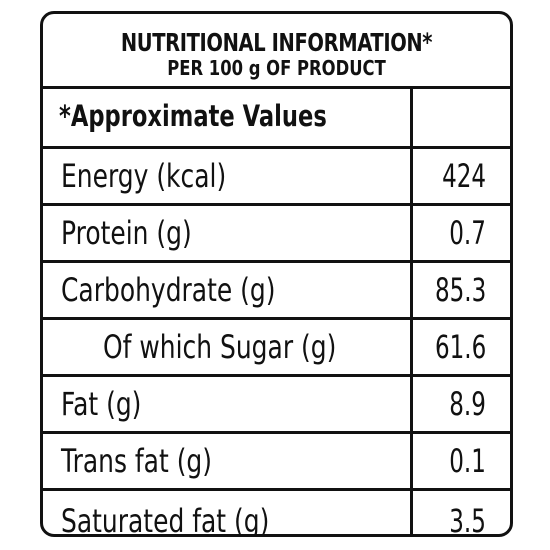 The image size is (550, 550). I want to click on table-row-protein: Protein (g) 0.7, so click(276, 234).